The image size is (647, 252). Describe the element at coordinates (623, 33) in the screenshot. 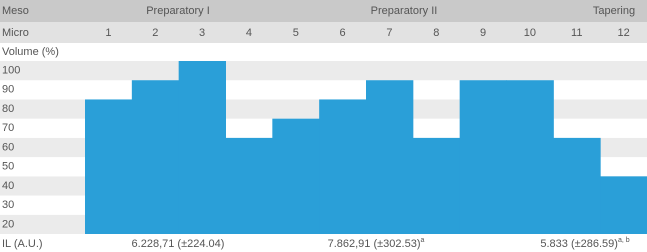

I see `x-tick-label: 12` at that location.